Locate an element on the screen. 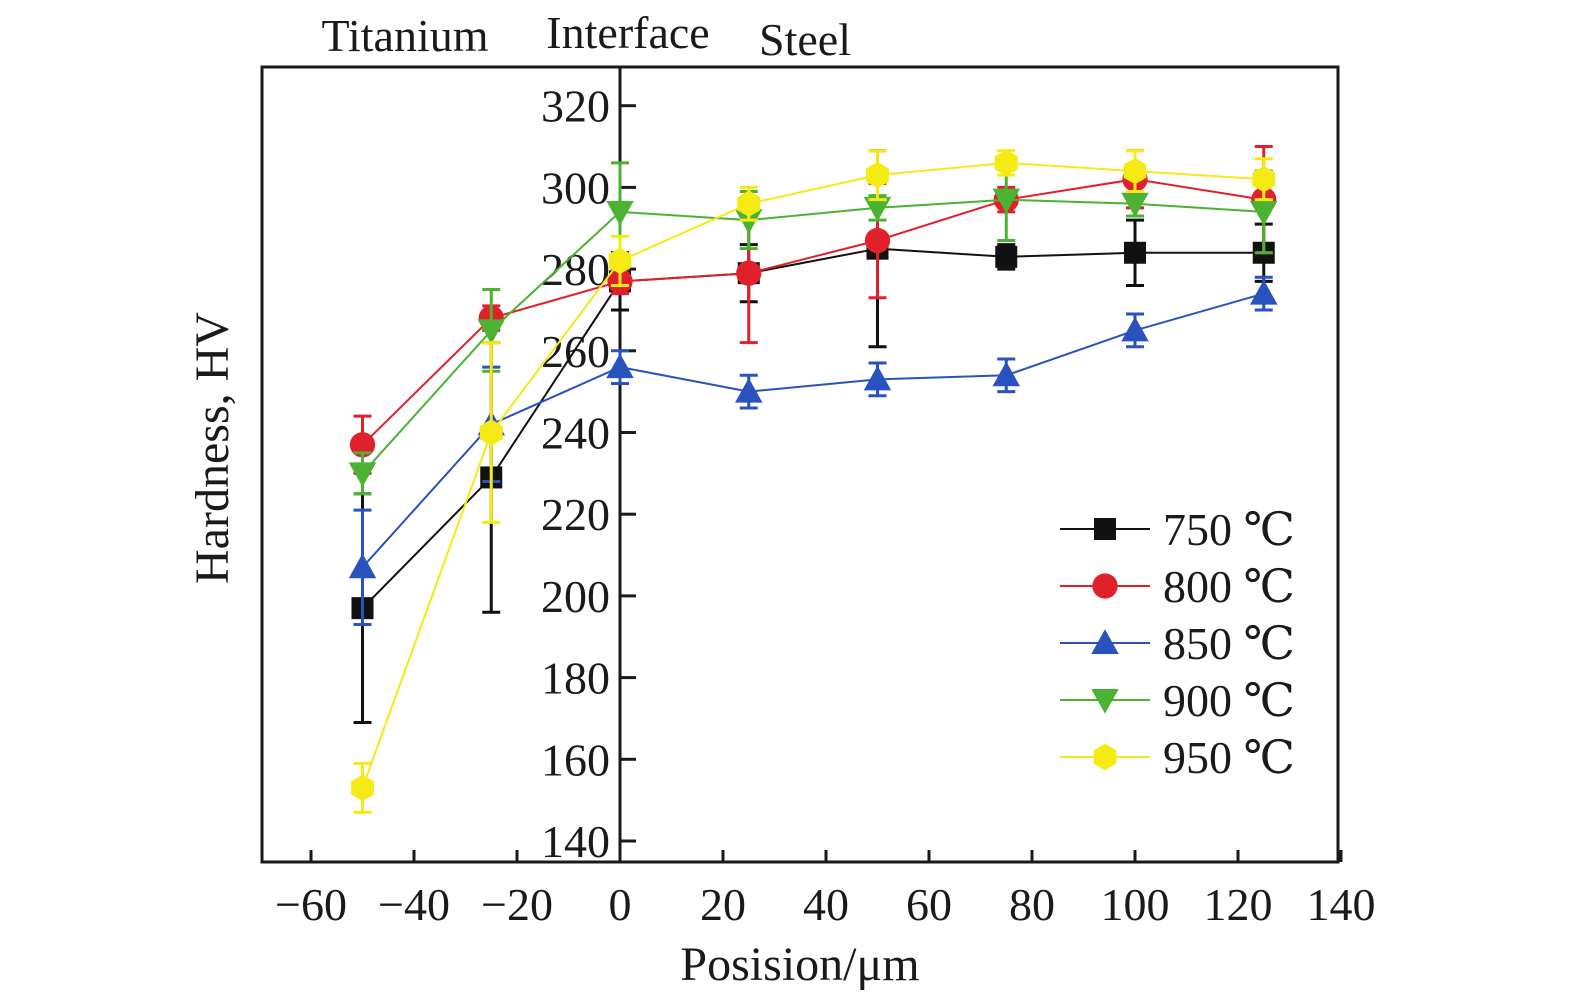  x-tick-label: −60 is located at coordinates (311, 904).